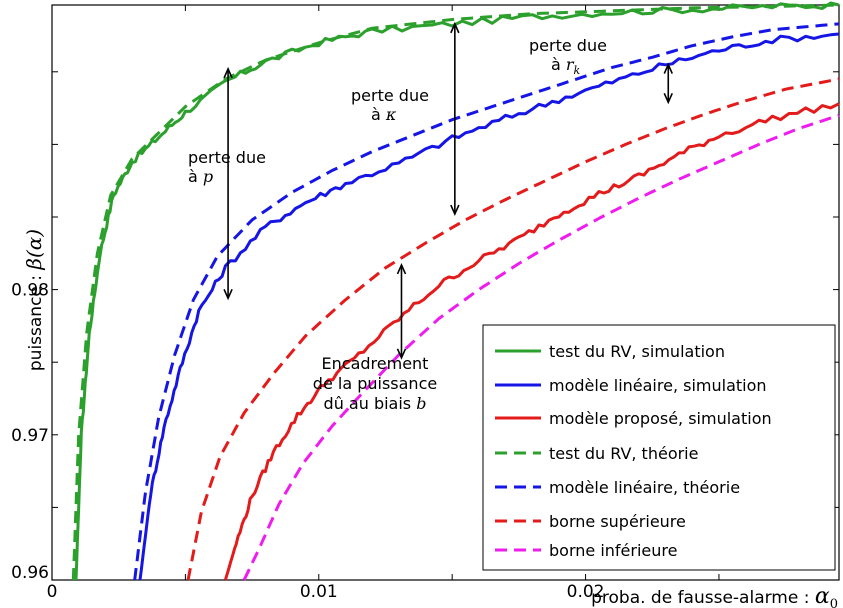 The width and height of the screenshot is (843, 608). Describe the element at coordinates (30, 573) in the screenshot. I see `y-tick-label: 0.96` at that location.